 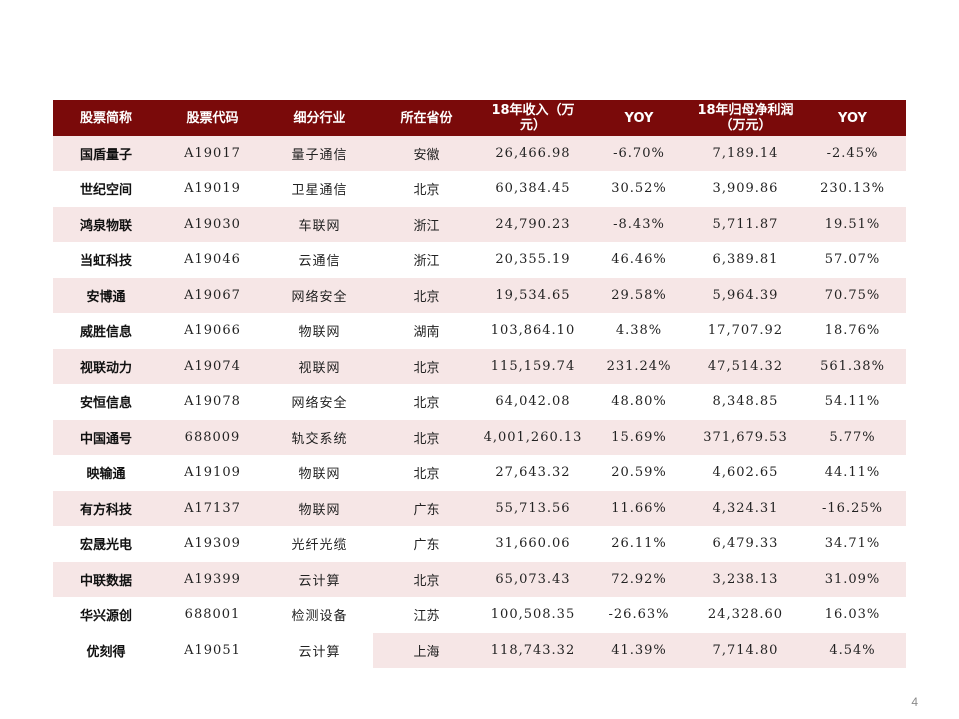 What do you see at coordinates (106, 118) in the screenshot?
I see `header-stock-name: 股票简称` at bounding box center [106, 118].